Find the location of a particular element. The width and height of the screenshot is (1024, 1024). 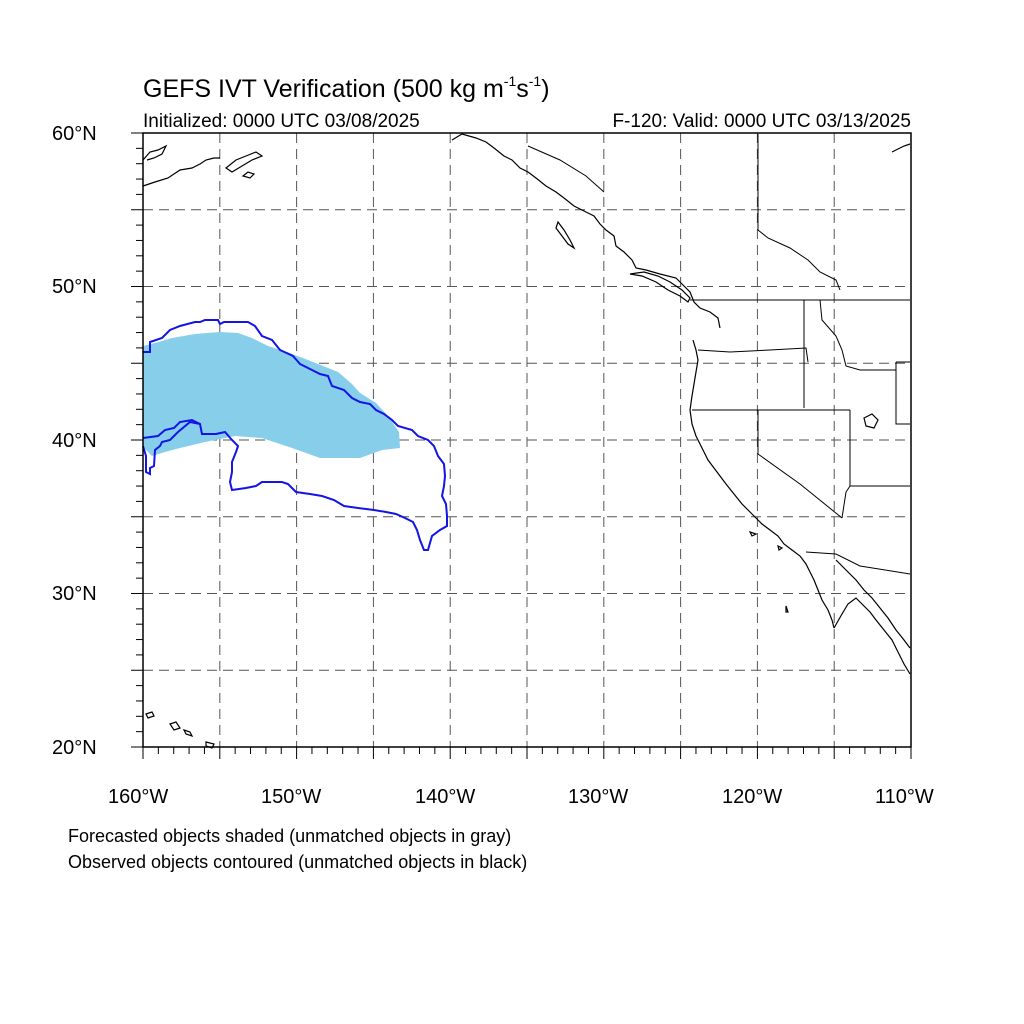

lat-label-50n: 50°N is located at coordinates (74, 287).